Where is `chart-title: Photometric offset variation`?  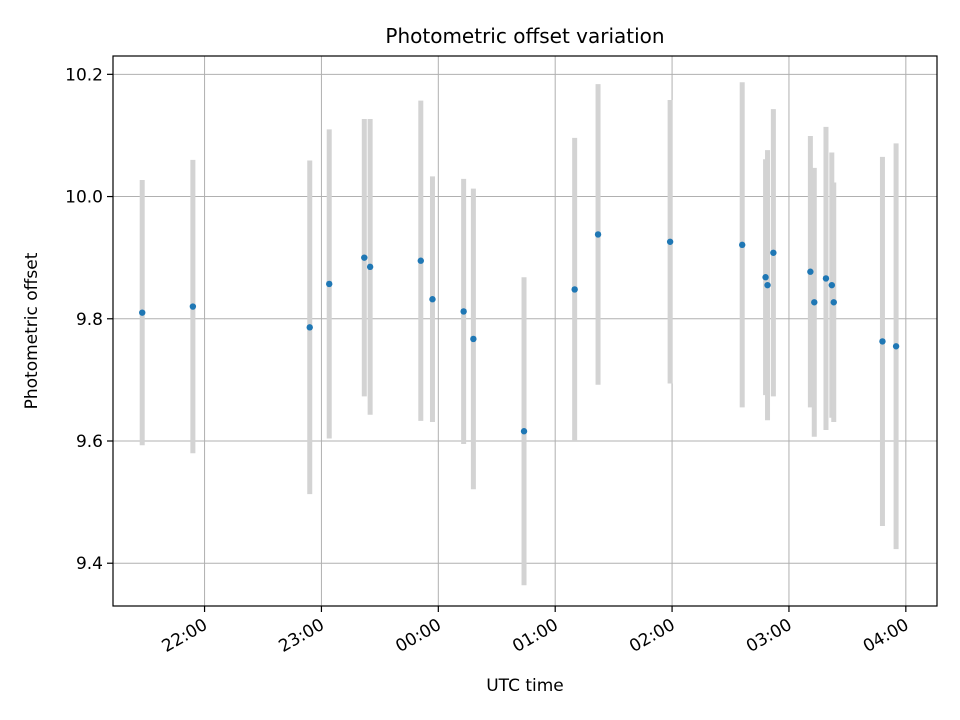 chart-title: Photometric offset variation is located at coordinates (524, 36).